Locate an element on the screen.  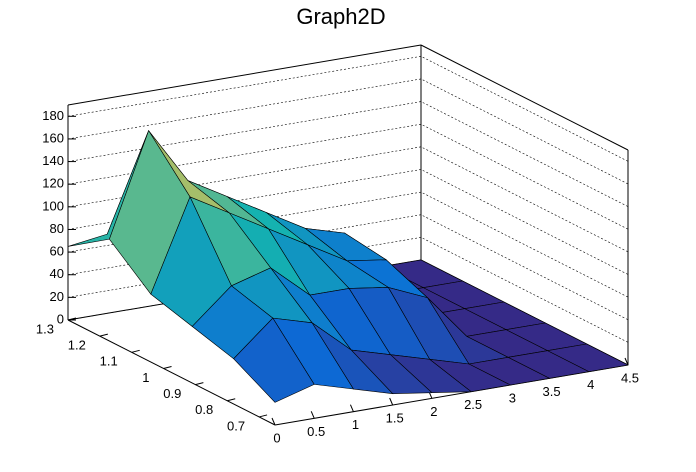
y-tick-label: 0.8 is located at coordinates (204, 409).